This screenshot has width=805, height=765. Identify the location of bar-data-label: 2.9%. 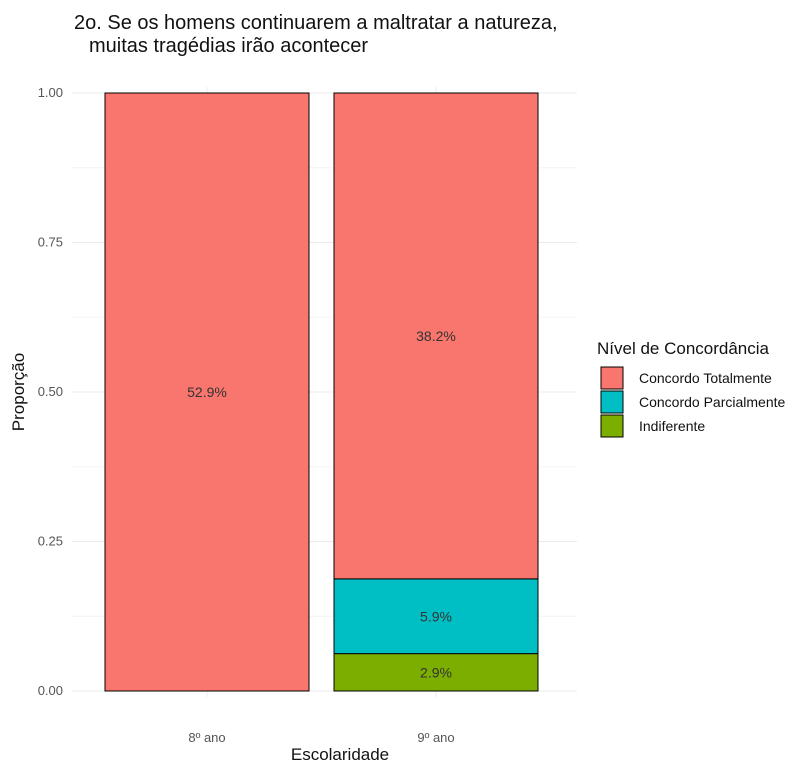
(436, 672).